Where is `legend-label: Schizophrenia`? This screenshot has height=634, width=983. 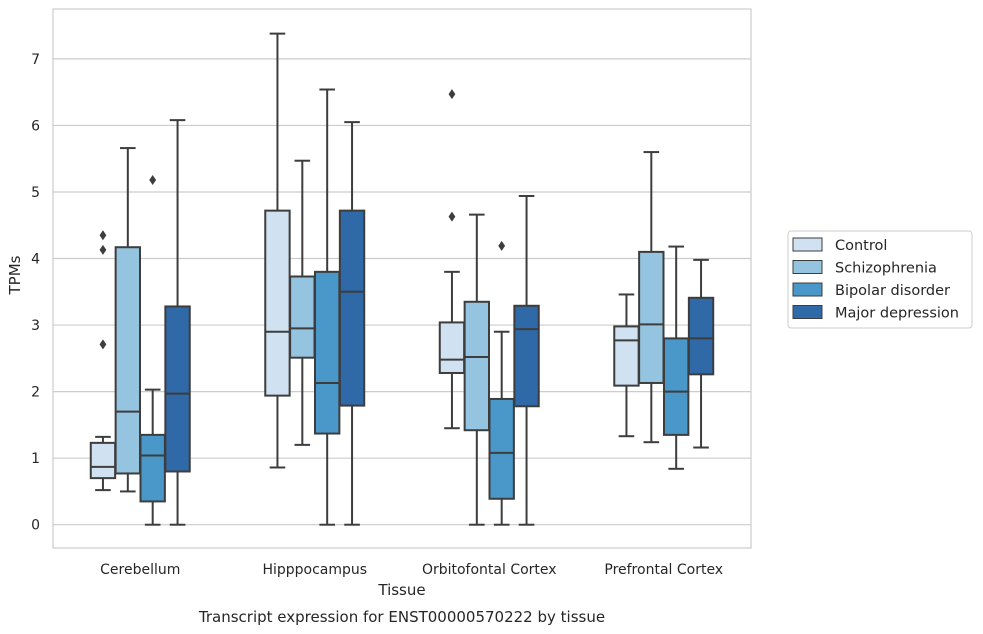
legend-label: Schizophrenia is located at coordinates (886, 269).